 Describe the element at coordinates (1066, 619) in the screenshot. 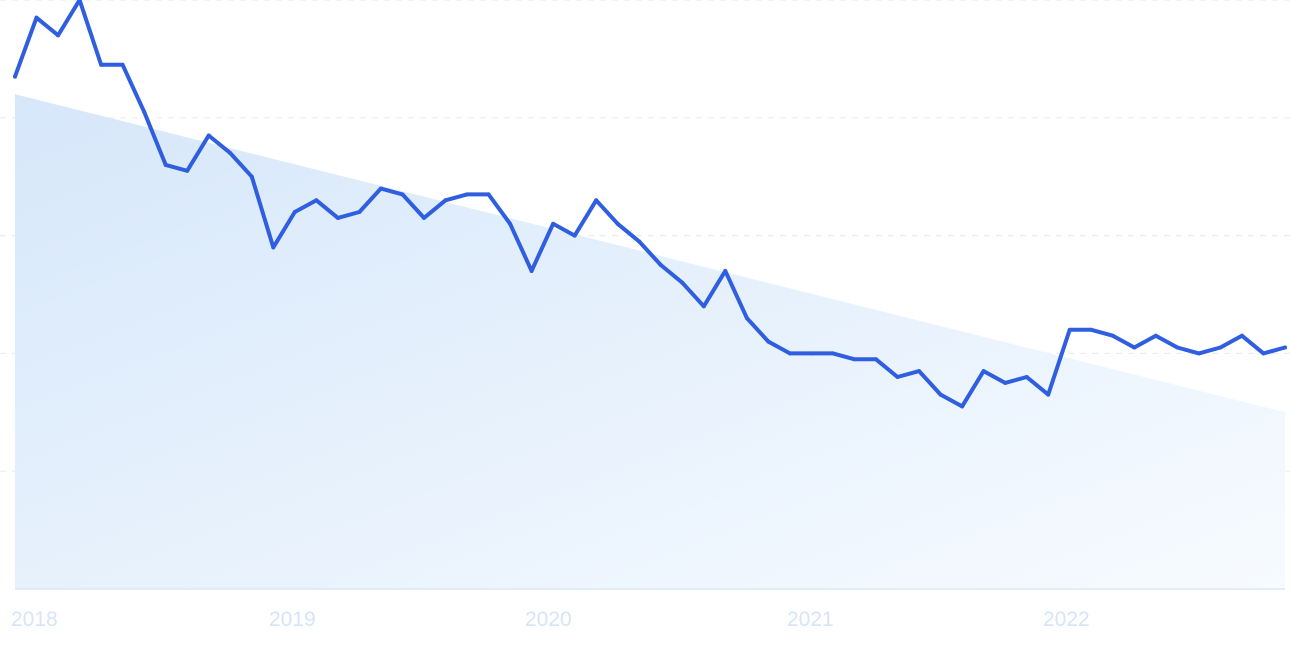

I see `x-tick-label: 2022` at that location.